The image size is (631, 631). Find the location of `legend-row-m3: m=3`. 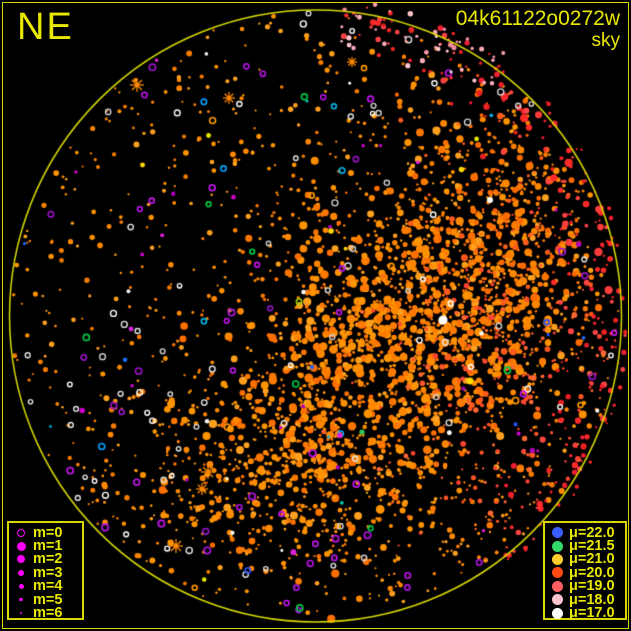

legend-row-m3: m=3 is located at coordinates (45, 572).